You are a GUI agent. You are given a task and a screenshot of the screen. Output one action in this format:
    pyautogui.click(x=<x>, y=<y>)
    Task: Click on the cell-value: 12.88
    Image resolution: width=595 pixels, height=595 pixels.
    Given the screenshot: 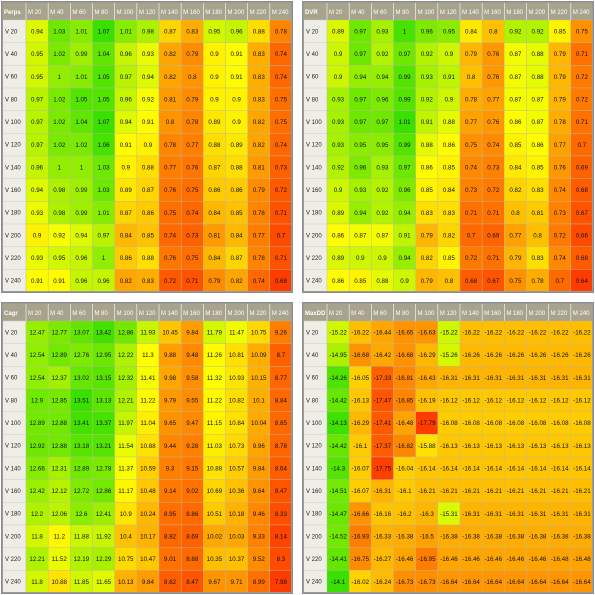 What is the action you would take?
    pyautogui.click(x=60, y=423)
    